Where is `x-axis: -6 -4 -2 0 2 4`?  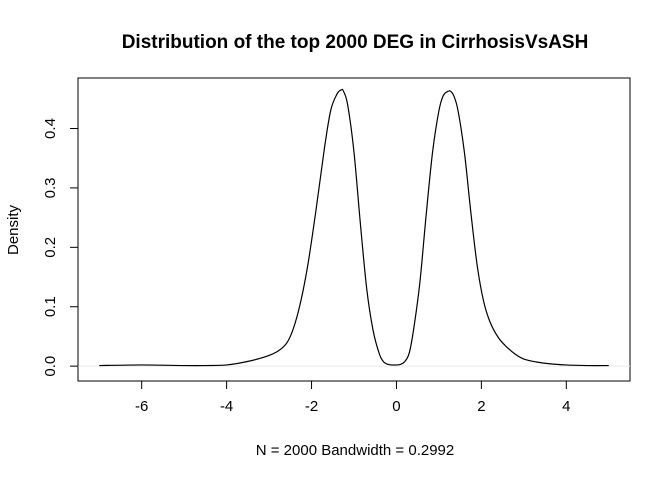
x-axis: -6 -4 -2 0 2 4 is located at coordinates (352, 397).